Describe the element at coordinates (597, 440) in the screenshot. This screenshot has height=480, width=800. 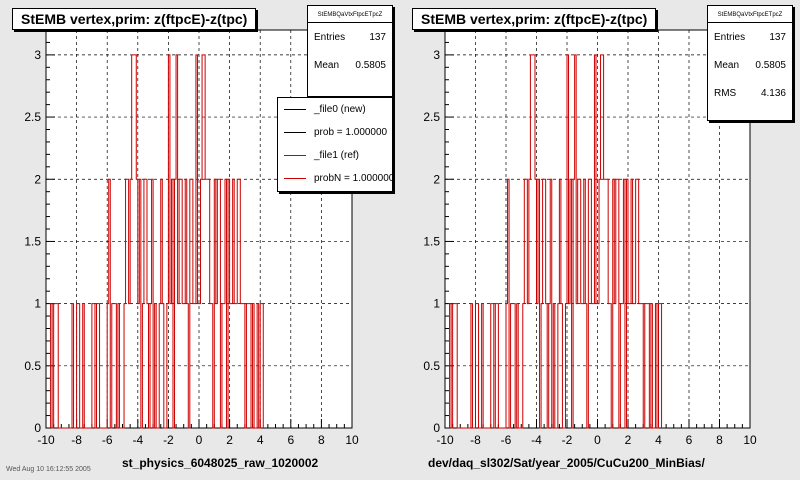
I see `right-x-tick-label: 0` at that location.